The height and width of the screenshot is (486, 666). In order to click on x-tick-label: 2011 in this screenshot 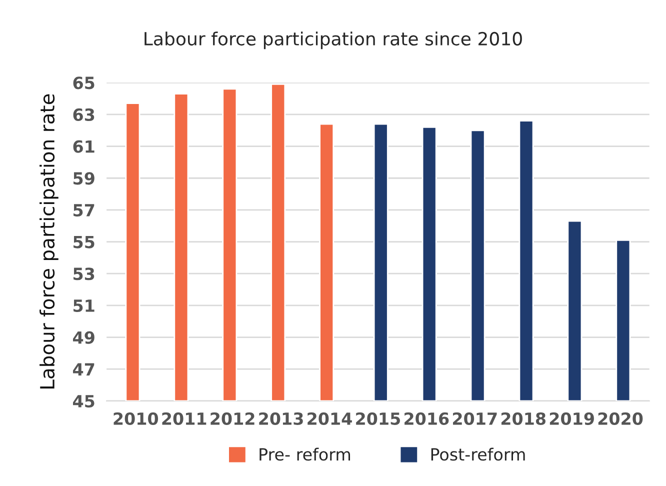, I will do `click(184, 418)`.